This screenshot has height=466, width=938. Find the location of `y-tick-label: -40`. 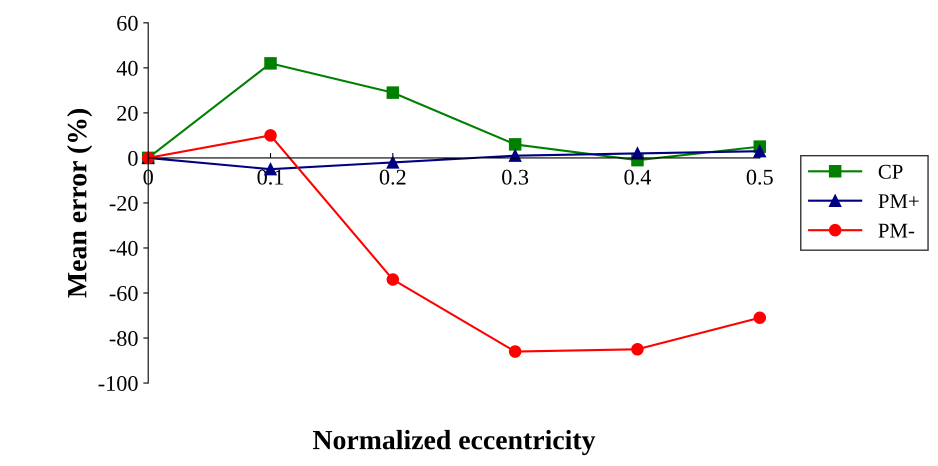

y-tick-label: -40 is located at coordinates (124, 248).